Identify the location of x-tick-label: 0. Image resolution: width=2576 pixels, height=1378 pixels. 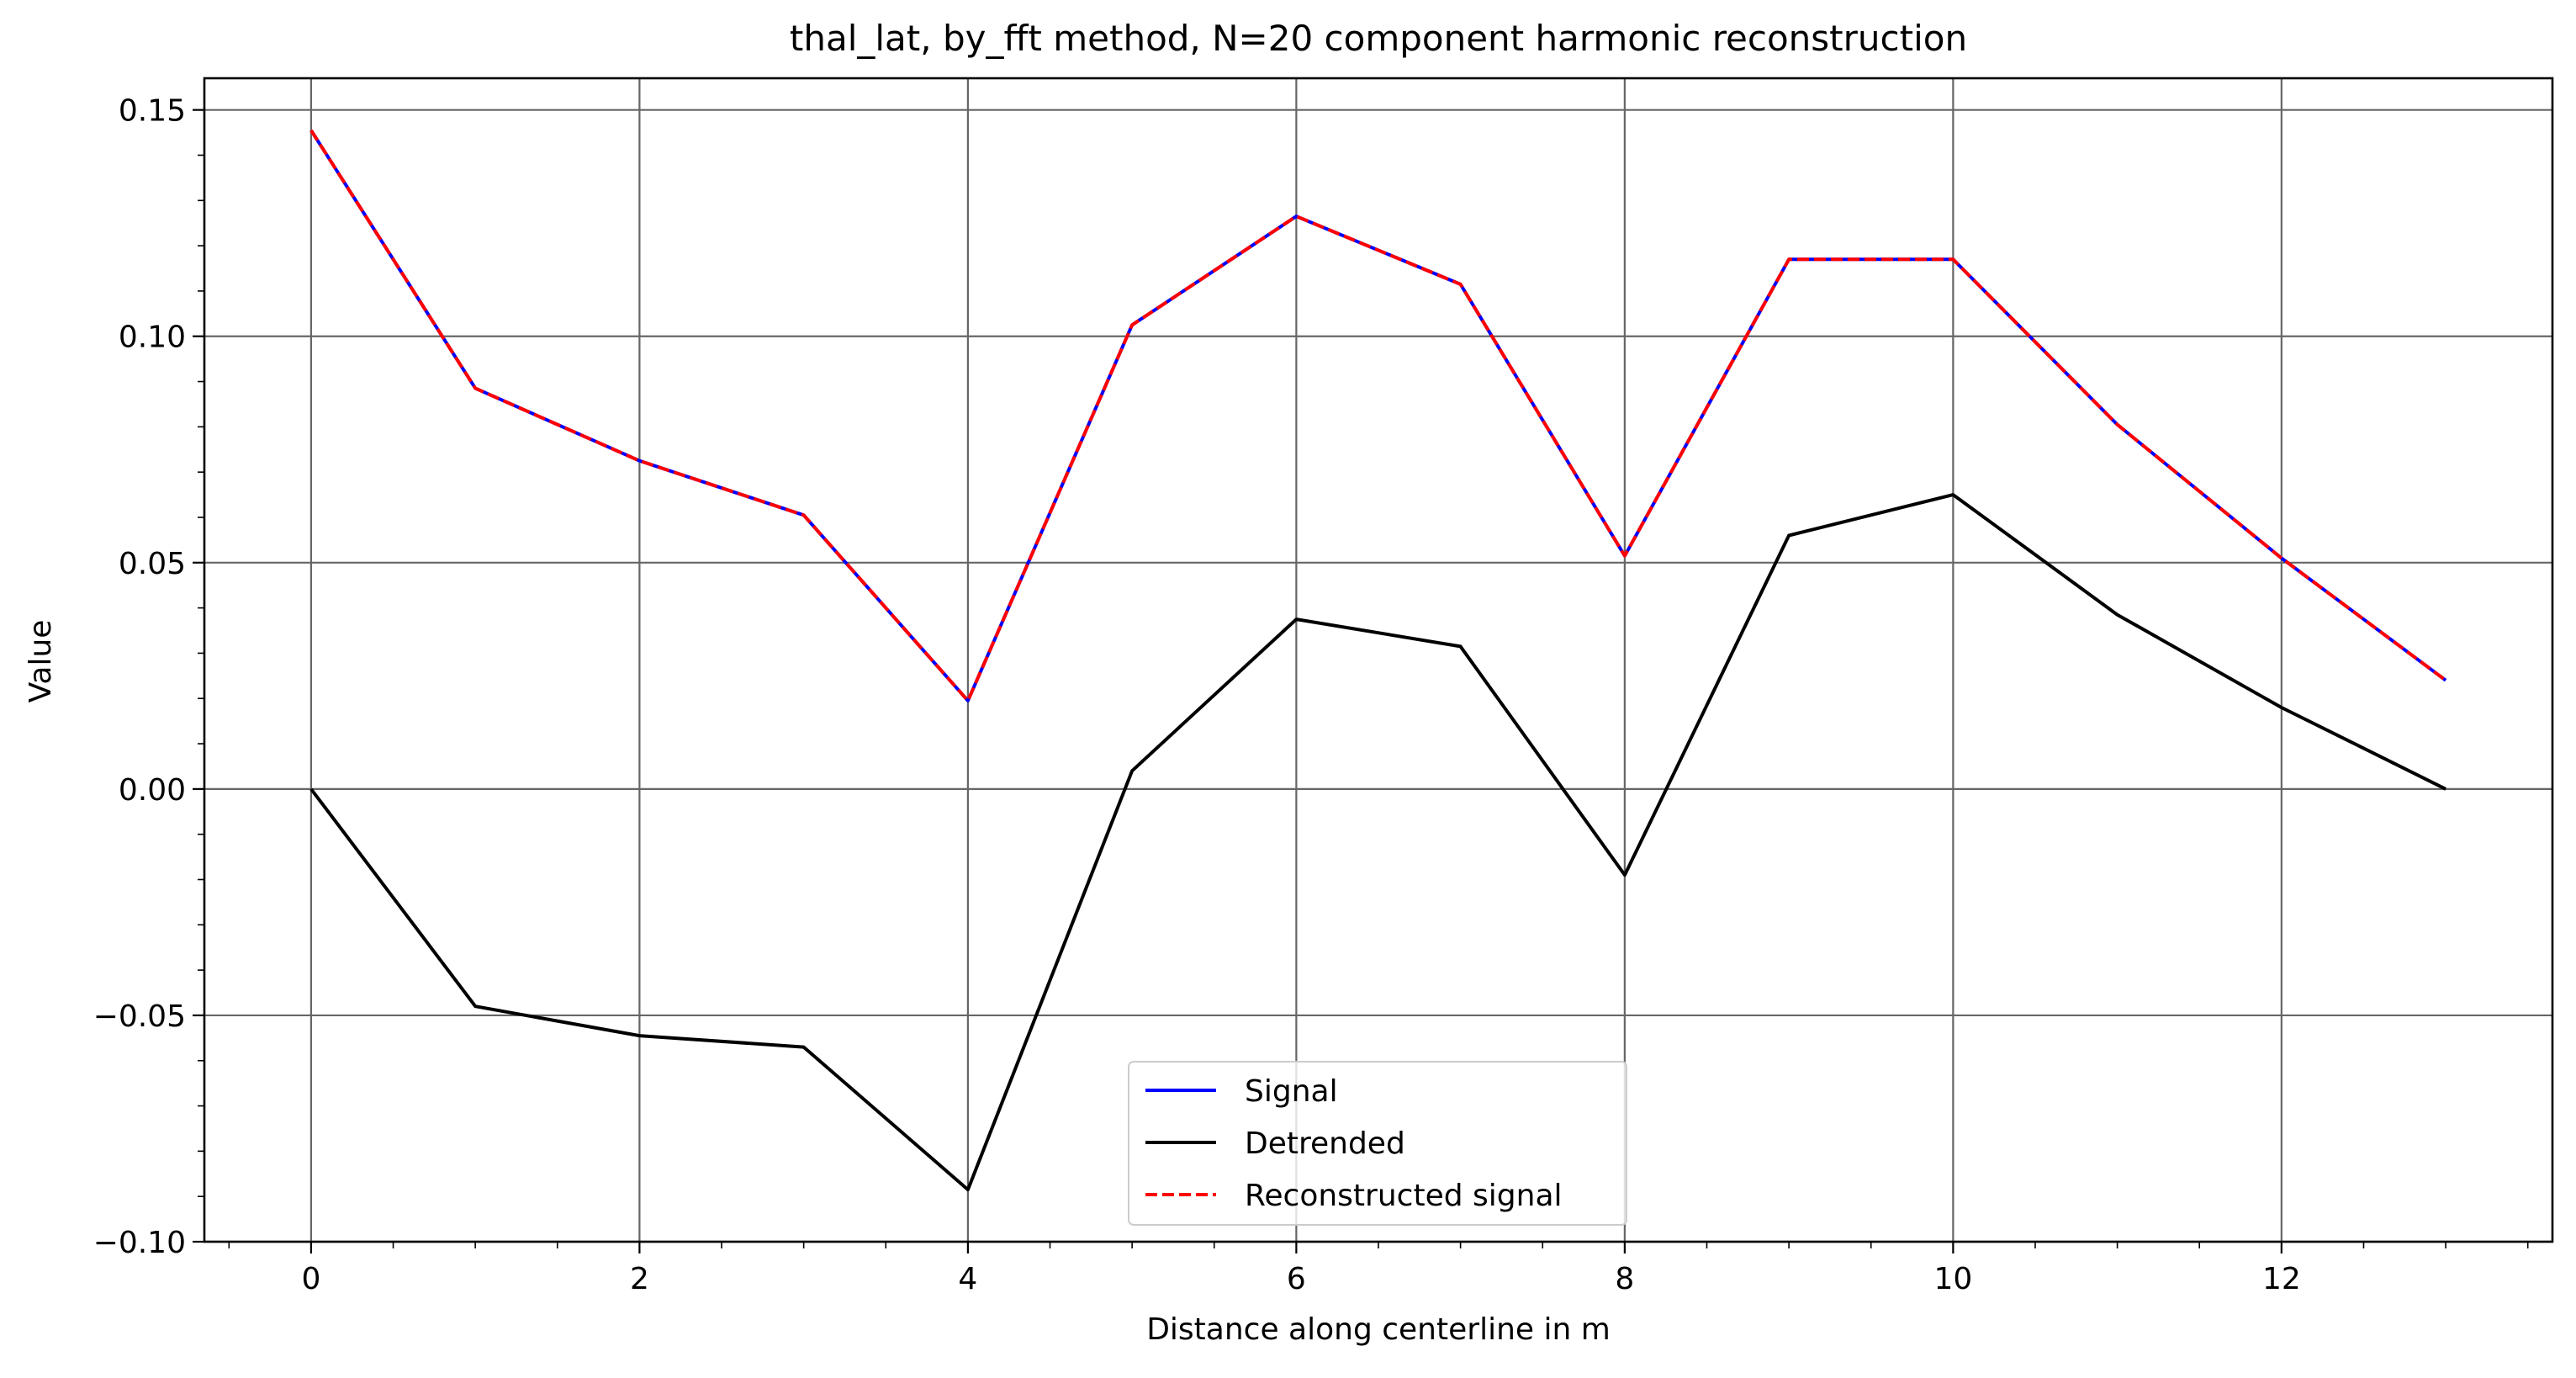
(310, 1279).